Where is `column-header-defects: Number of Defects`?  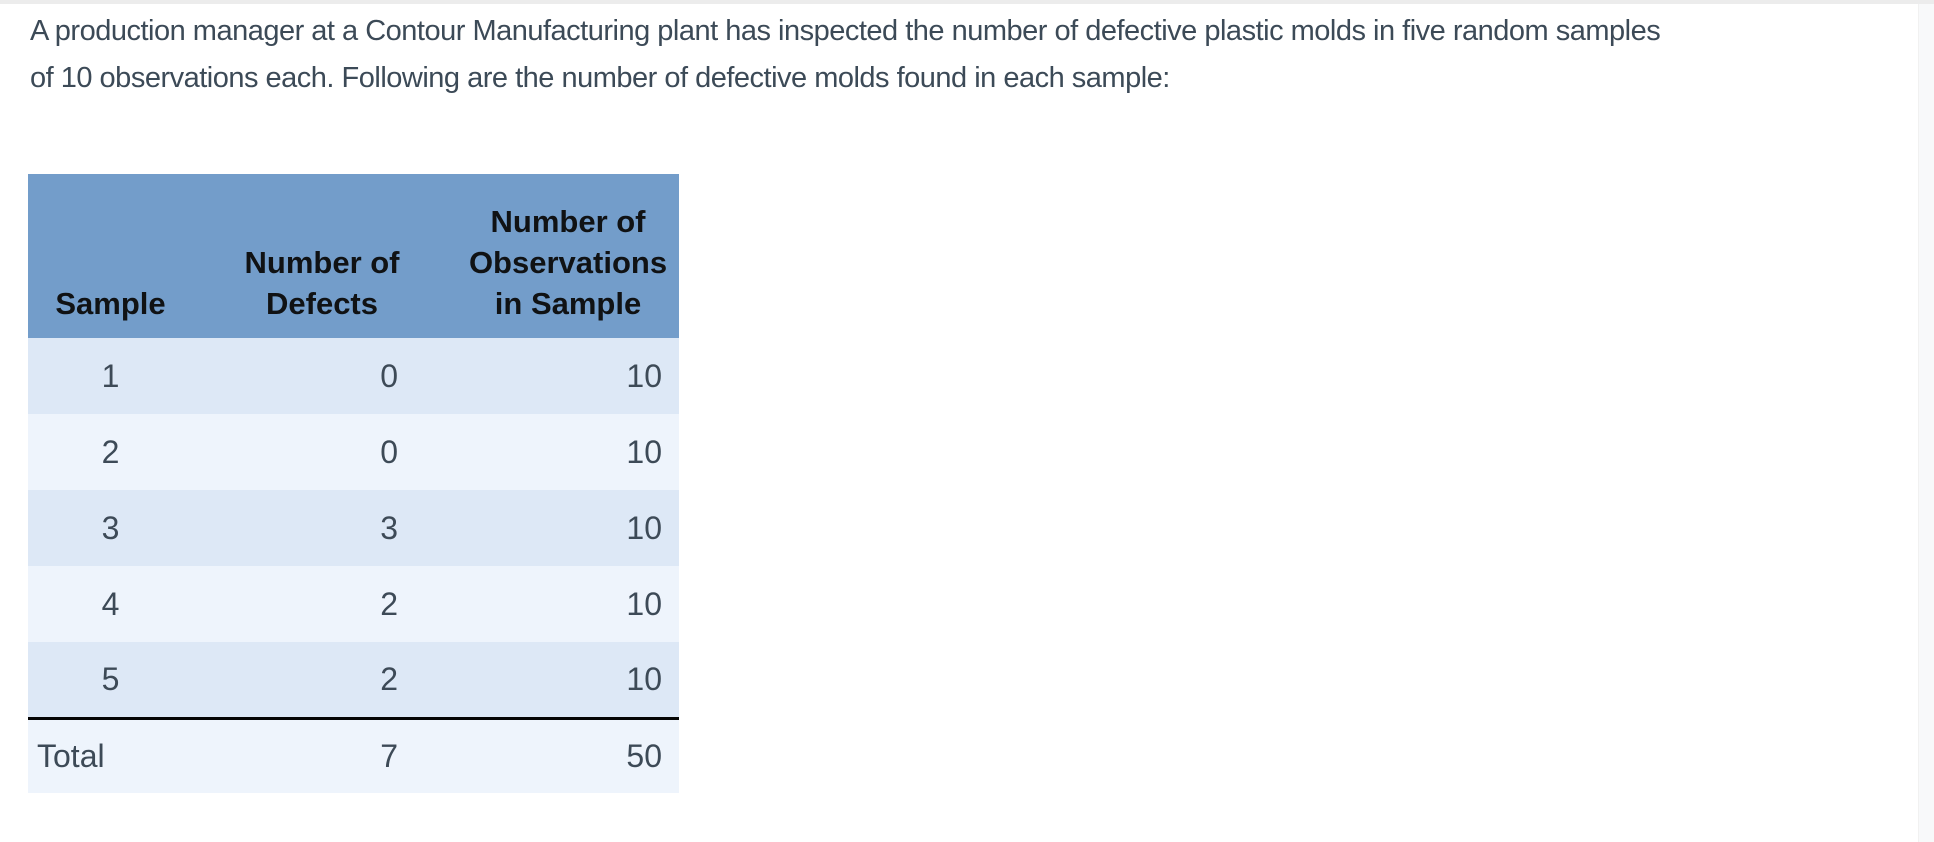
column-header-defects: Number of Defects is located at coordinates (313, 256).